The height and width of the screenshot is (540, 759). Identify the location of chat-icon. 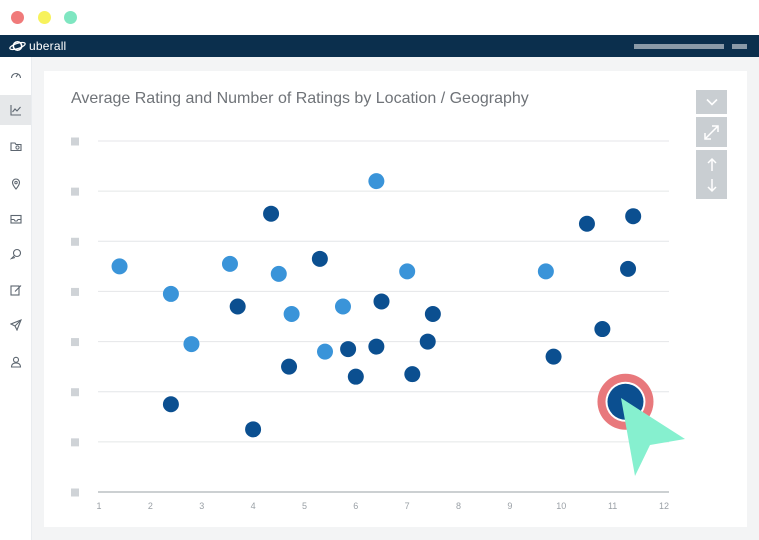
(15, 254).